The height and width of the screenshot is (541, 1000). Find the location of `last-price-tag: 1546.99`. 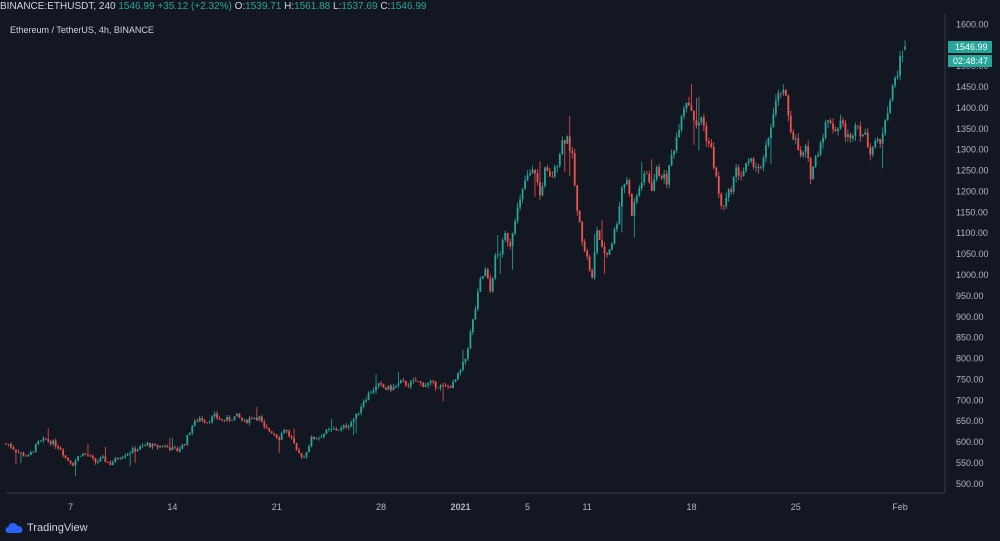

last-price-tag: 1546.99 is located at coordinates (970, 47).